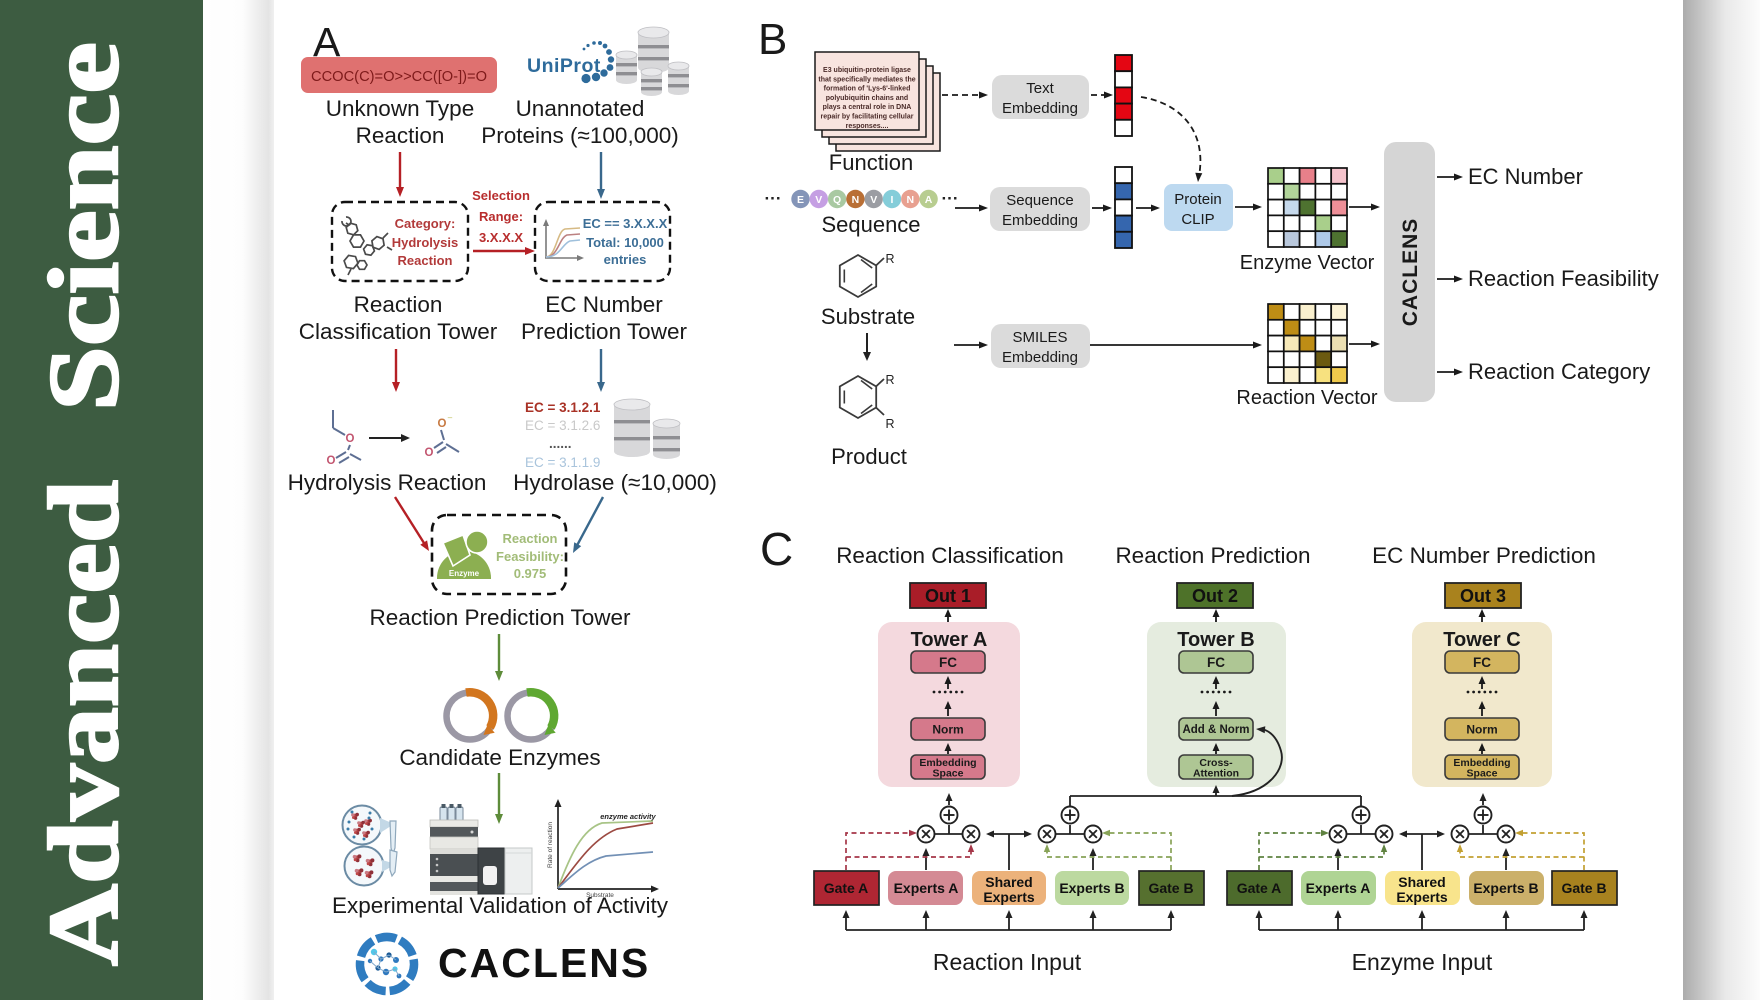 The height and width of the screenshot is (1000, 1760). I want to click on svg-text: V, so click(873, 200).